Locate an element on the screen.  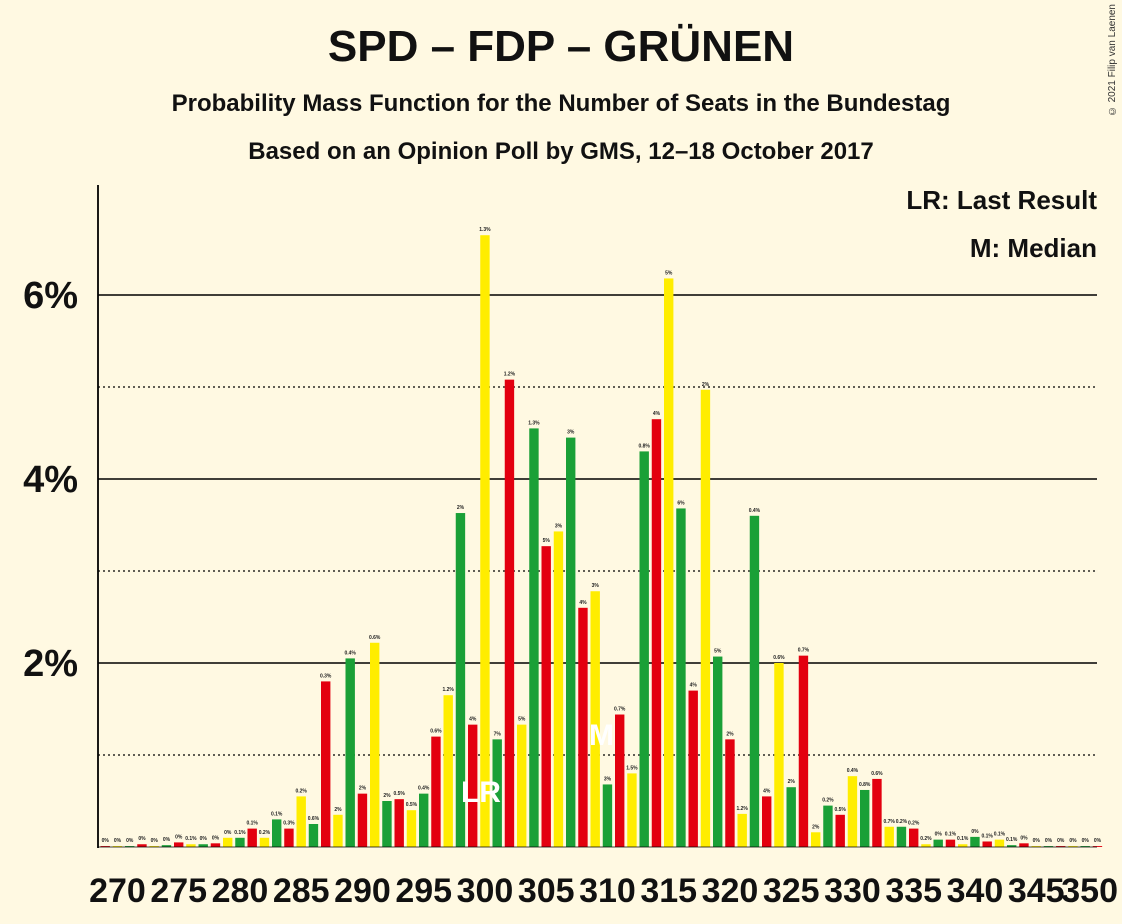
x-tick-label: 285 is located at coordinates (301, 891).